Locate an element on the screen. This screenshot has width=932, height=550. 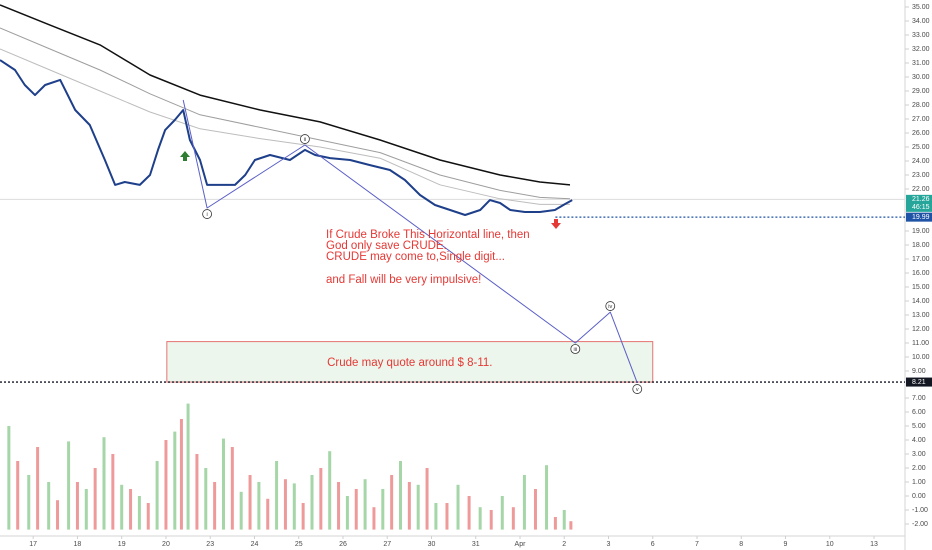
y-tick-label: 9.00 is located at coordinates (919, 371).